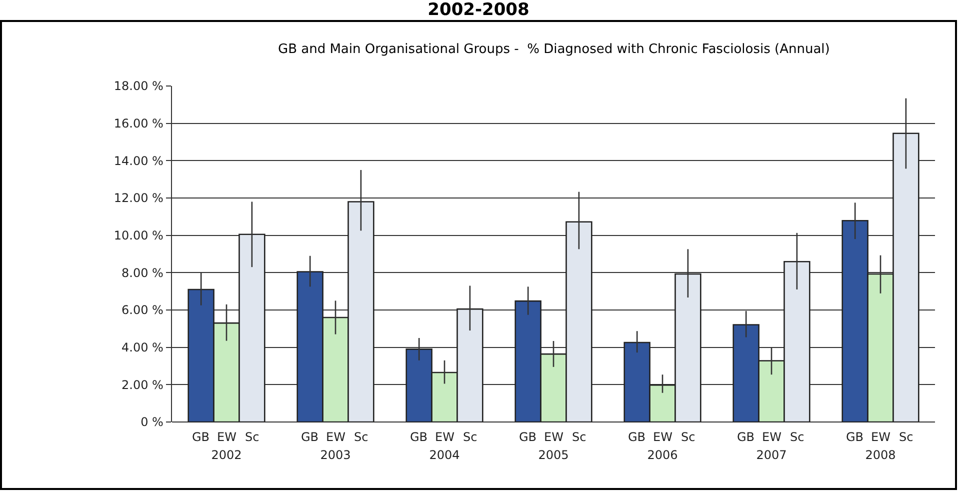  I want to click on x-tick-label: 2002, so click(226, 455).